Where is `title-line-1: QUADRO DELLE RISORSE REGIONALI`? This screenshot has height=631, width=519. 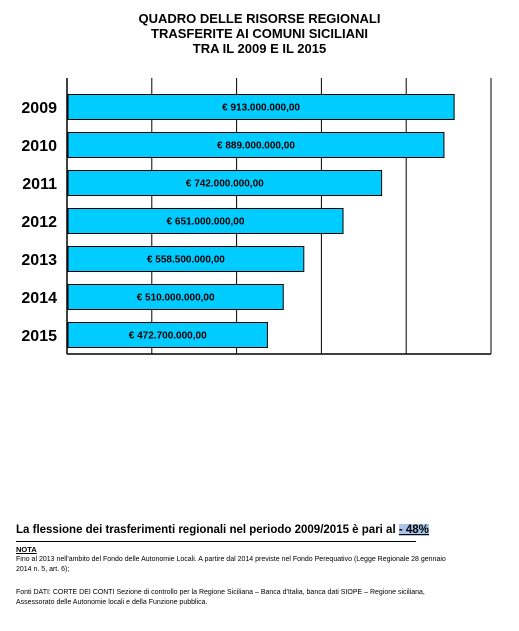 title-line-1: QUADRO DELLE RISORSE REGIONALI is located at coordinates (259, 18).